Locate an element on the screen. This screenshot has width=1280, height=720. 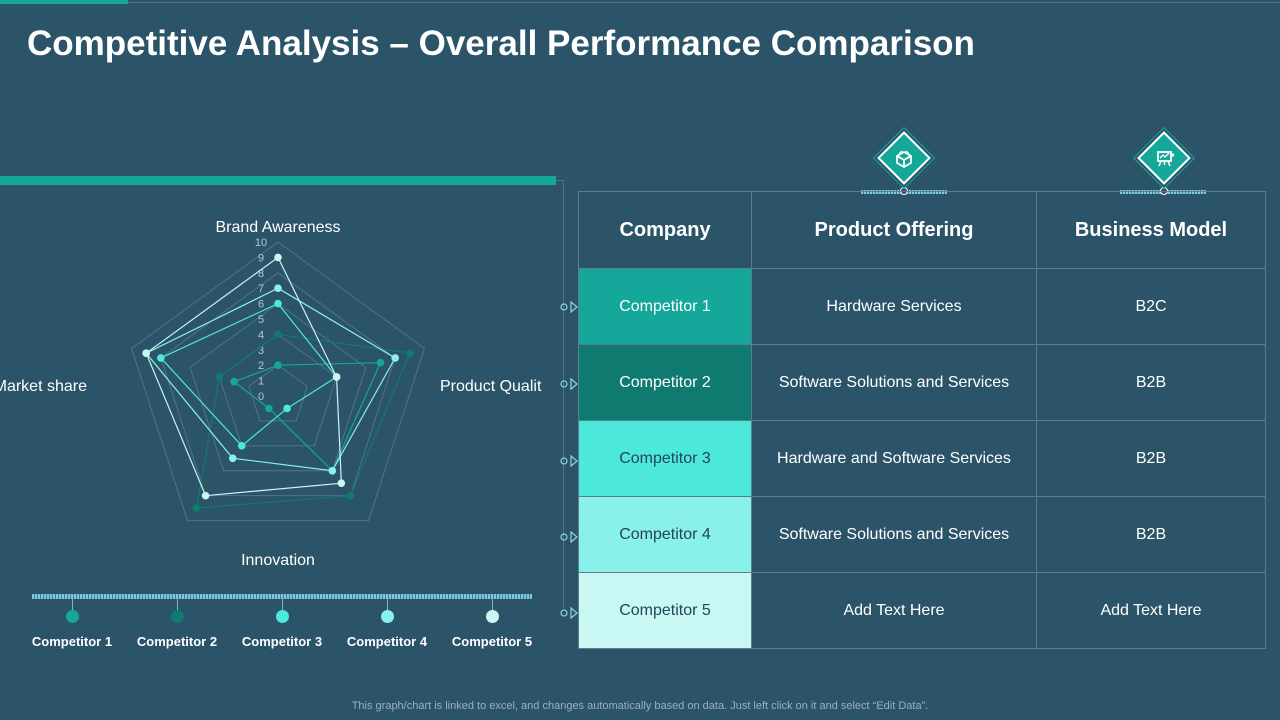
section-accent-bar is located at coordinates (278, 180).